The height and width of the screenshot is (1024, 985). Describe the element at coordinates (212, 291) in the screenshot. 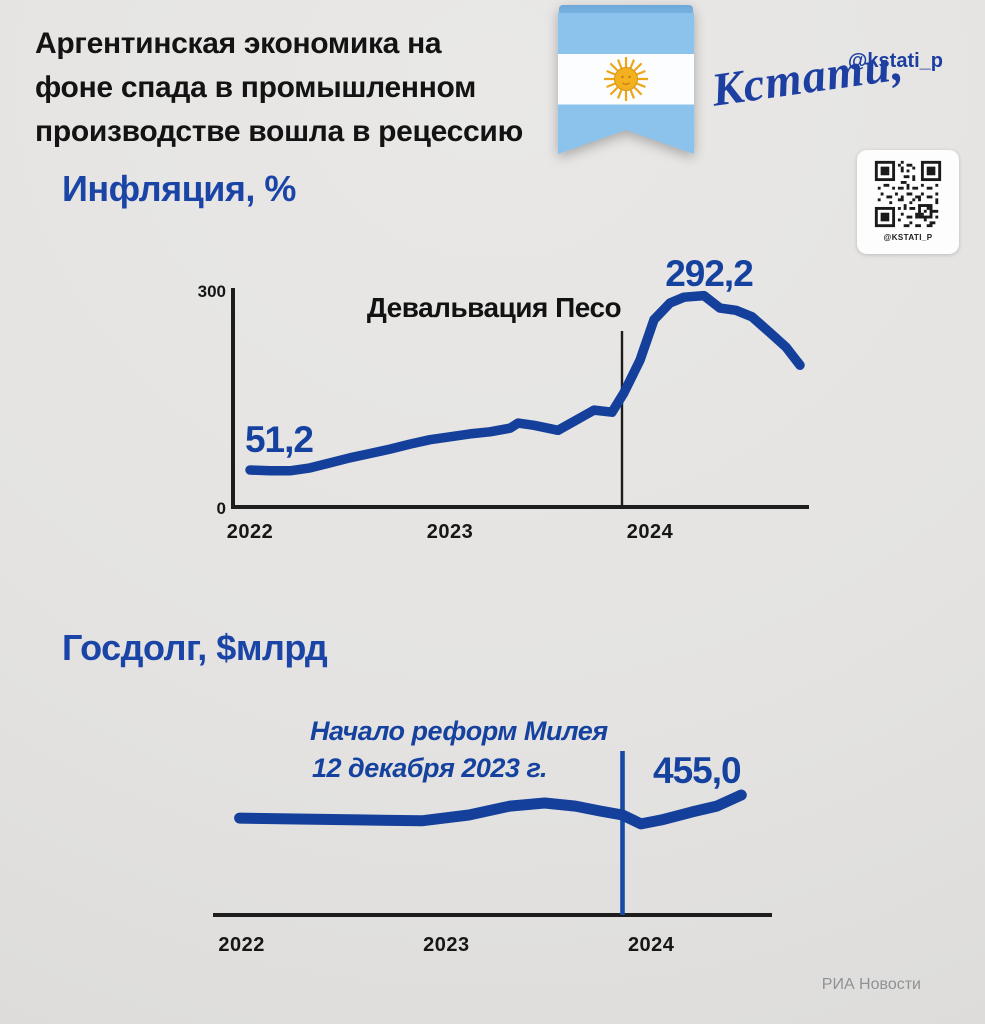

I see `y-tick-300: 300` at that location.